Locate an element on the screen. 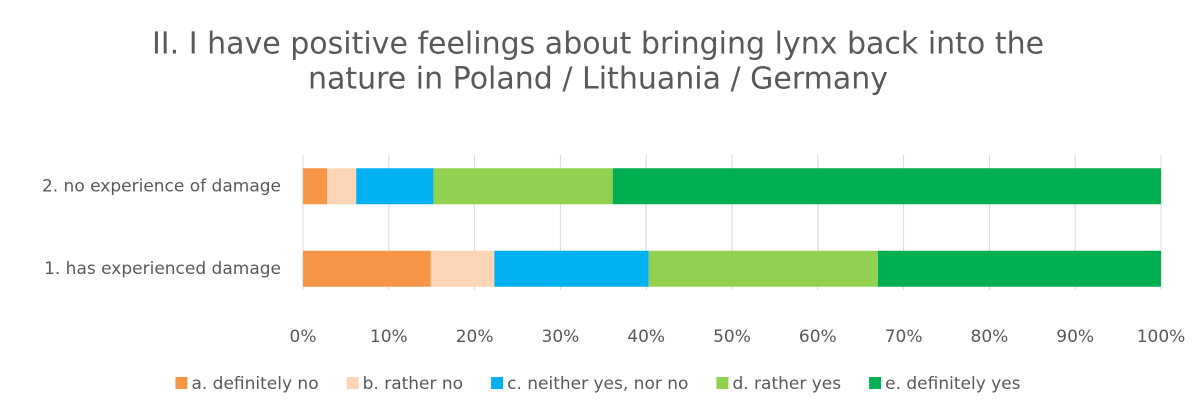  x-tick-label: 40% is located at coordinates (646, 337).